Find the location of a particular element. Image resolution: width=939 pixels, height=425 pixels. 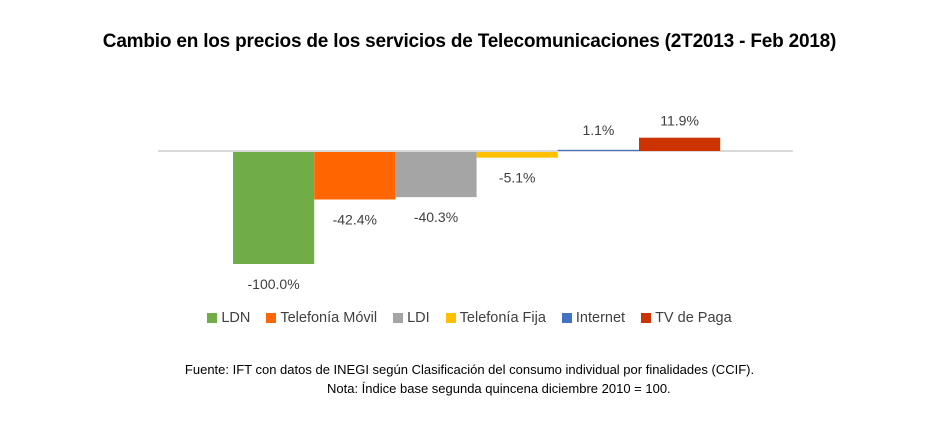

data-label-telefonia-movil: -42.4% is located at coordinates (355, 220).